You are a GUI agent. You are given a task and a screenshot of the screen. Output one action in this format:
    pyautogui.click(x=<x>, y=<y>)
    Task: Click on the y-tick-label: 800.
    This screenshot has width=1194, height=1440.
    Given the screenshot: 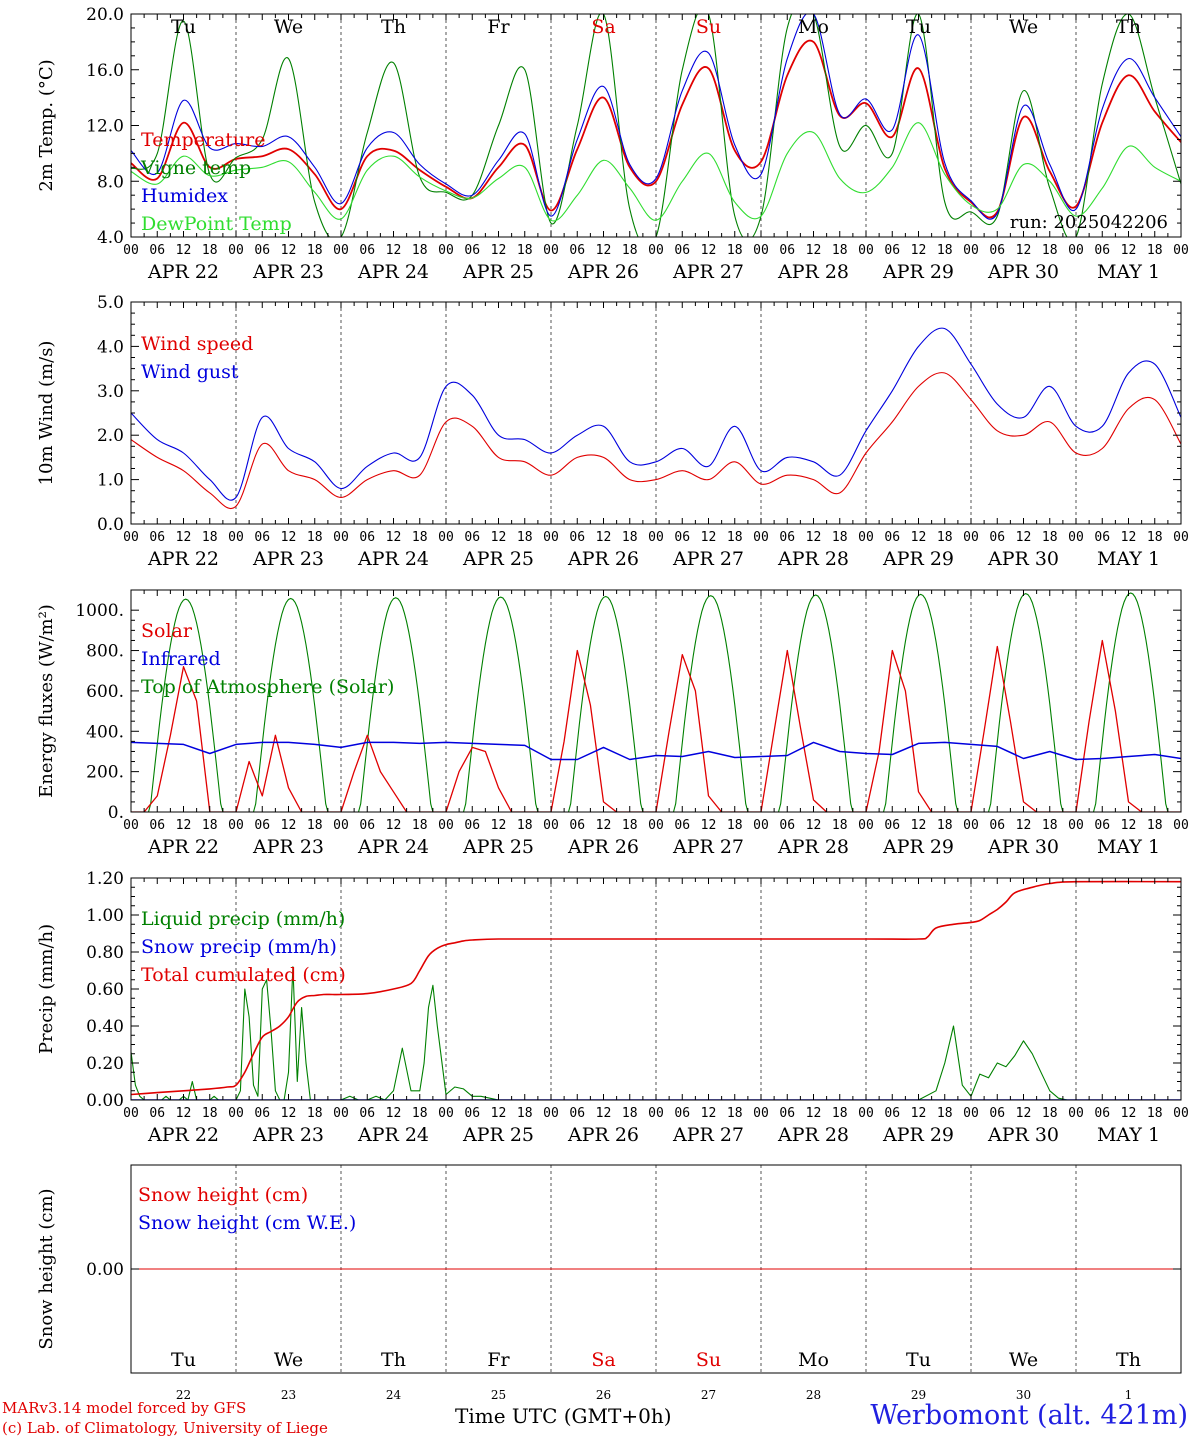 What is the action you would take?
    pyautogui.click(x=105, y=652)
    